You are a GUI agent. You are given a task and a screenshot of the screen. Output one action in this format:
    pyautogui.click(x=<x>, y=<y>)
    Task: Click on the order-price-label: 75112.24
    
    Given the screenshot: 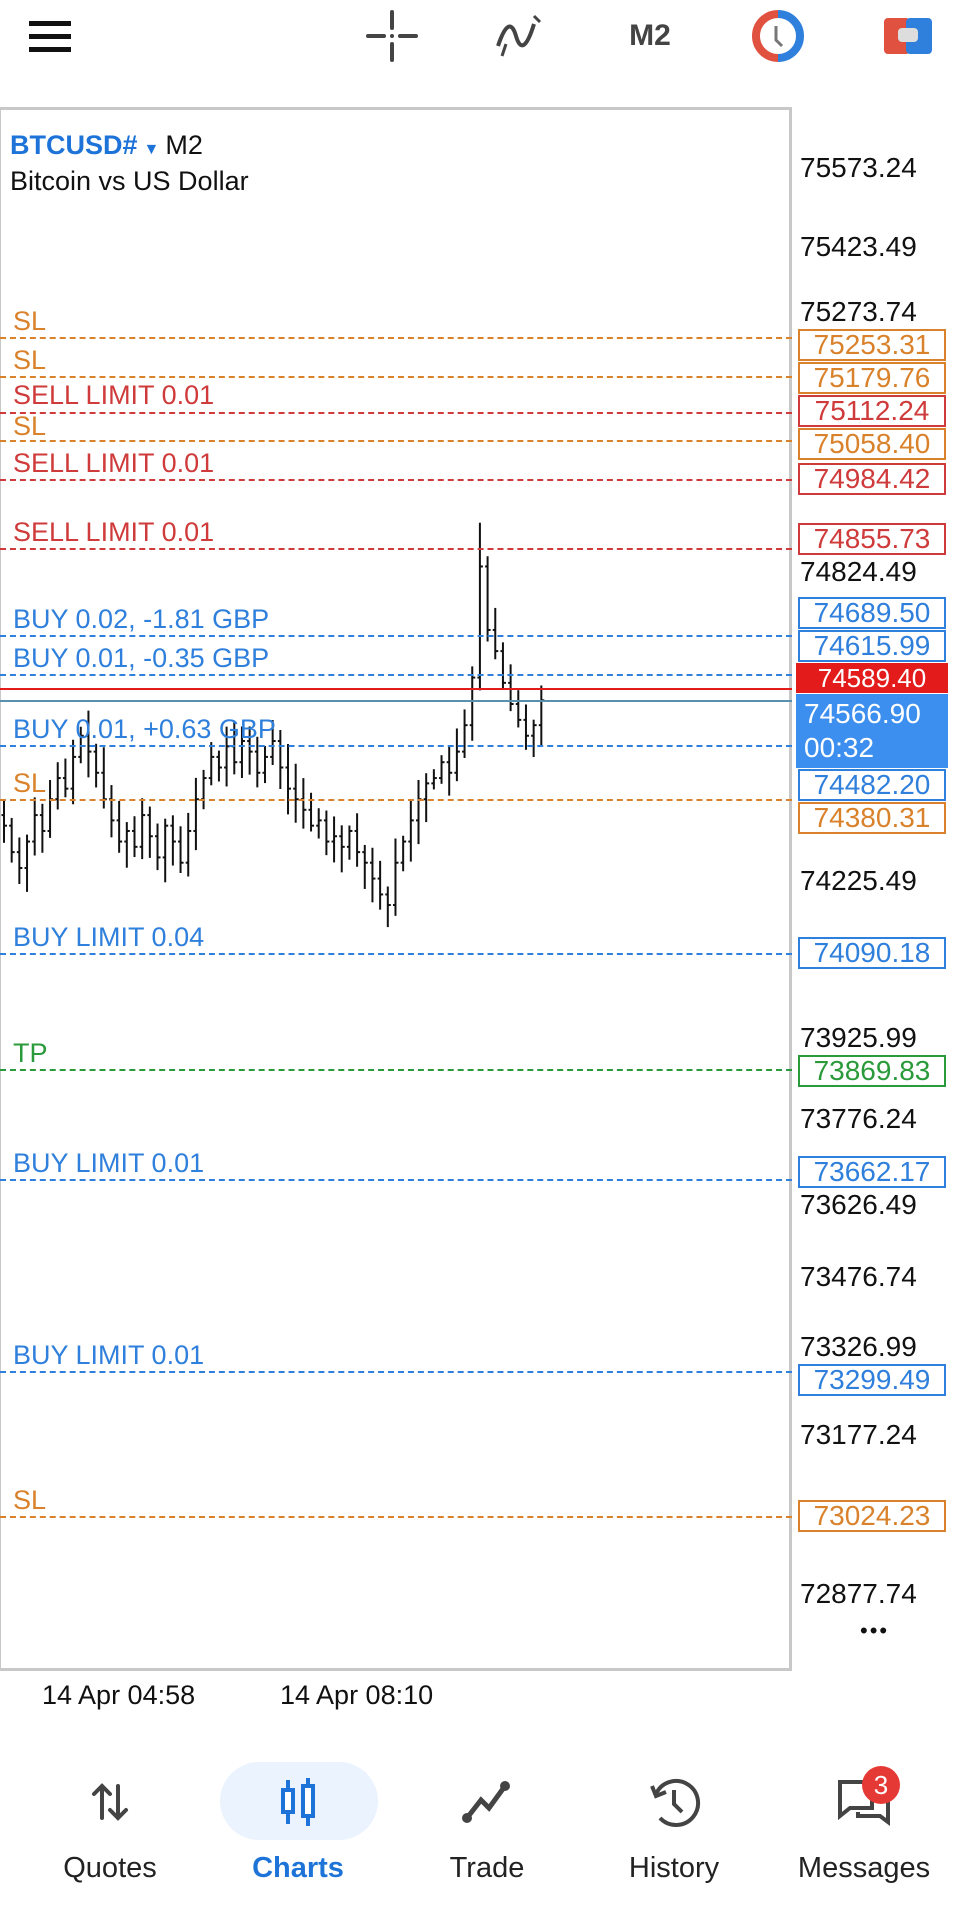 What is the action you would take?
    pyautogui.click(x=872, y=411)
    